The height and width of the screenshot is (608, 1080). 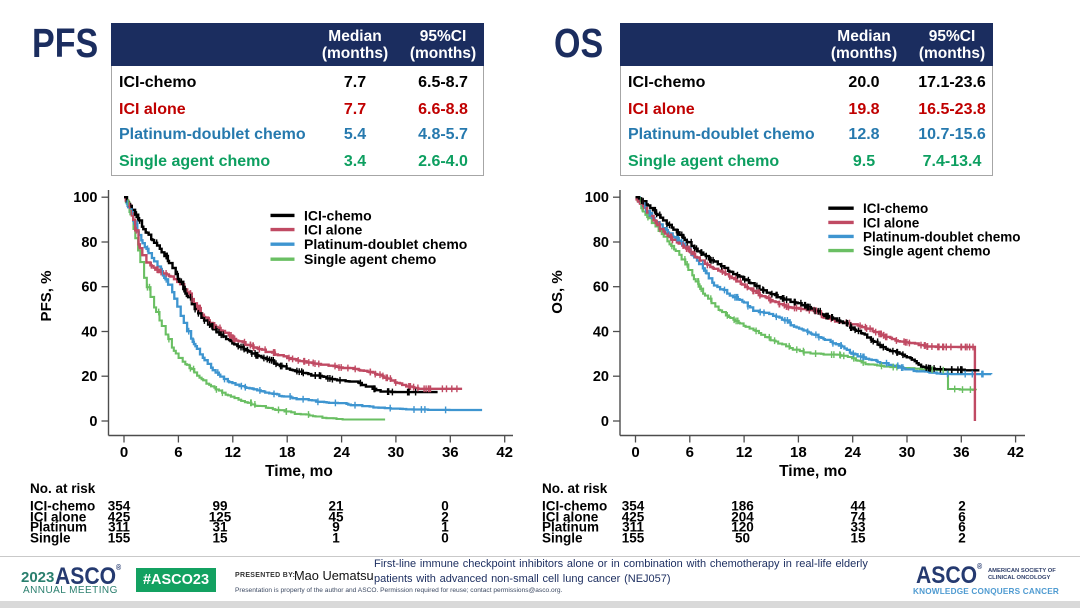 What do you see at coordinates (46, 296) in the screenshot?
I see `svg-text: PFS, %` at bounding box center [46, 296].